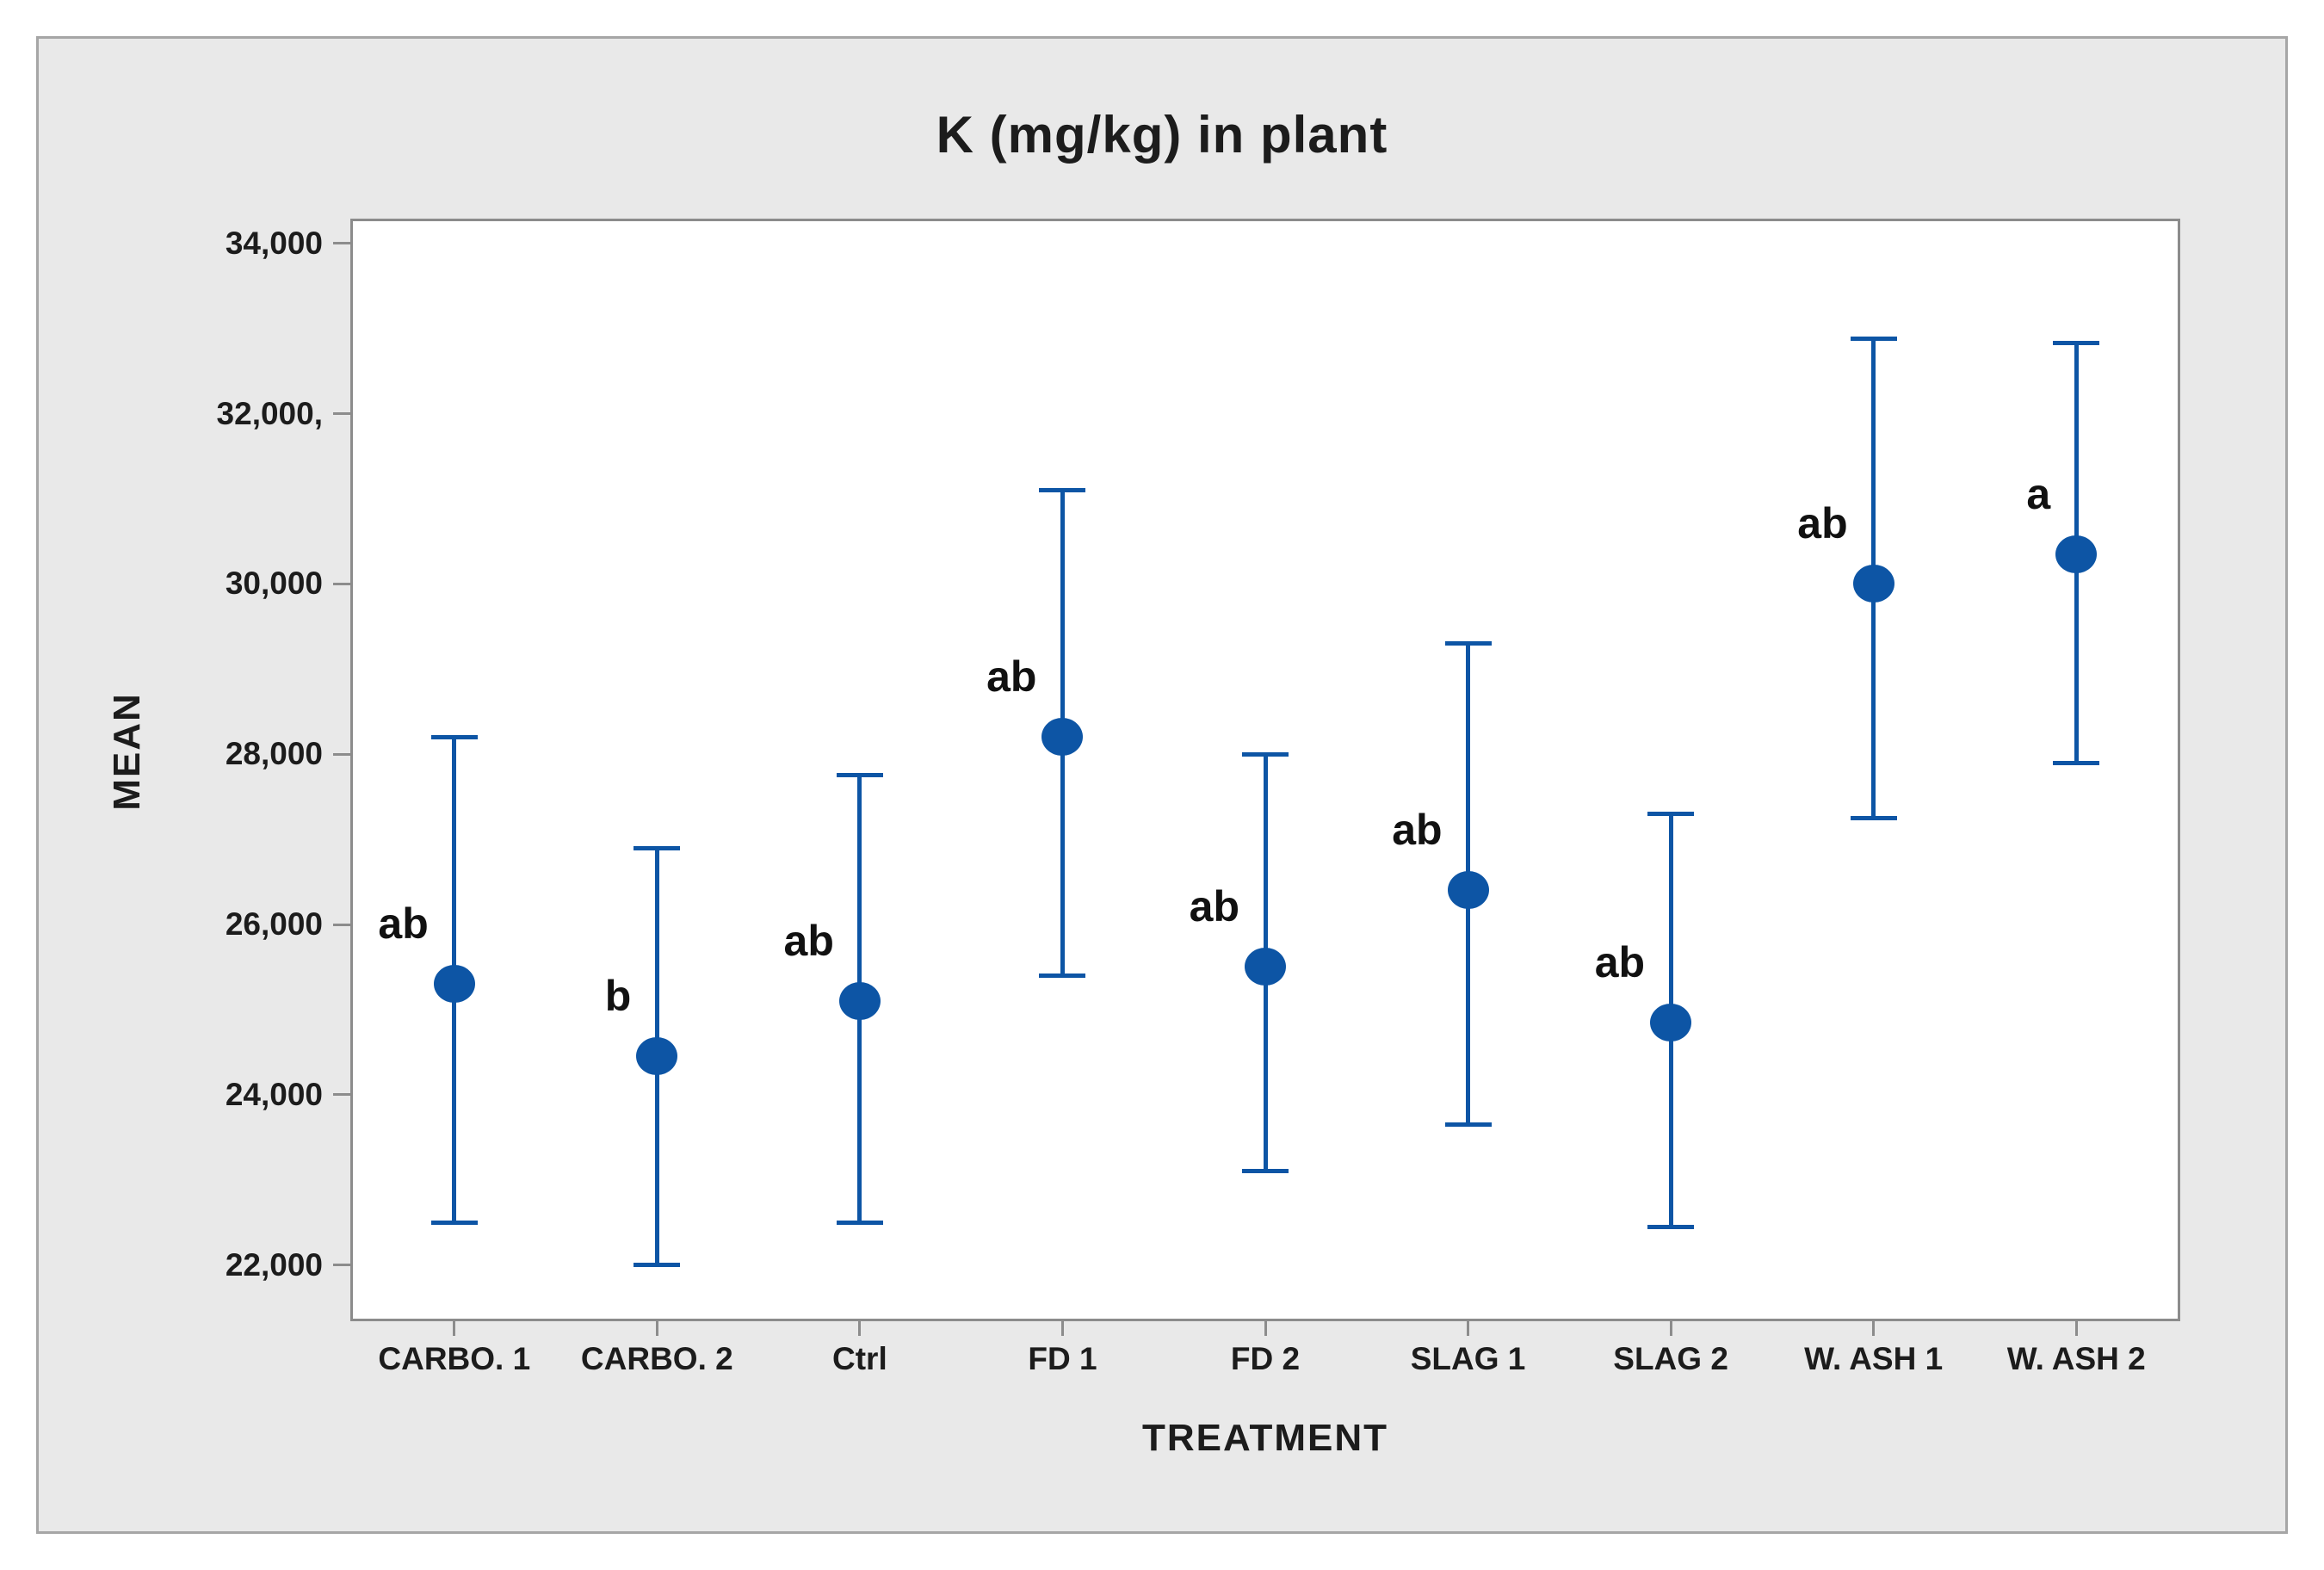  What do you see at coordinates (454, 1358) in the screenshot?
I see `x-tick-label: CARBO. 1` at bounding box center [454, 1358].